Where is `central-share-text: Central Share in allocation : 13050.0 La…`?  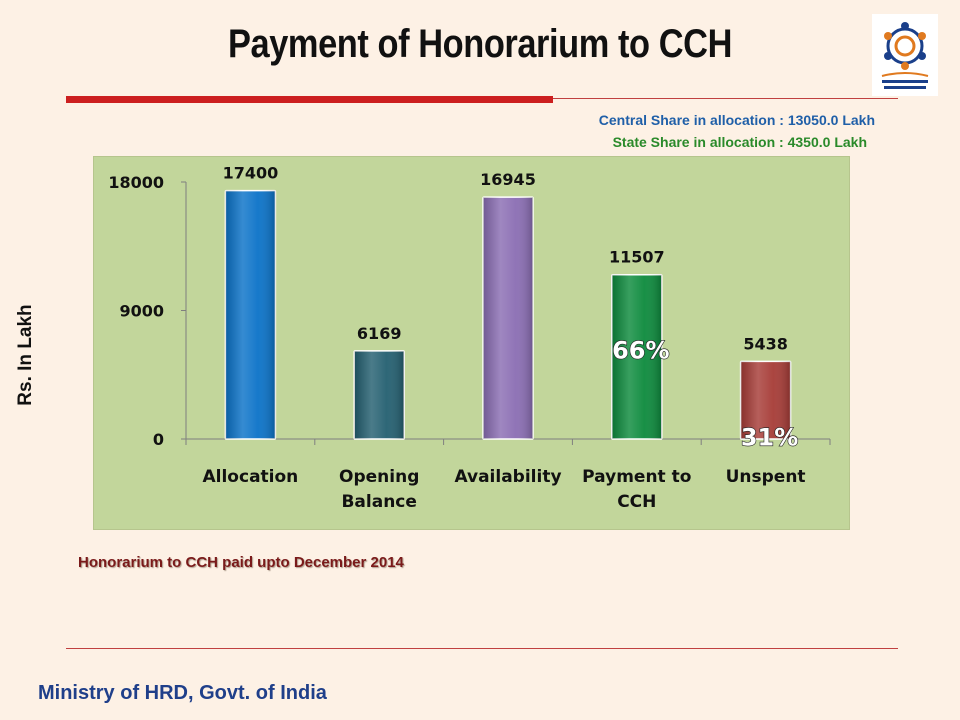 central-share-text: Central Share in allocation : 13050.0 La… is located at coordinates (736, 120).